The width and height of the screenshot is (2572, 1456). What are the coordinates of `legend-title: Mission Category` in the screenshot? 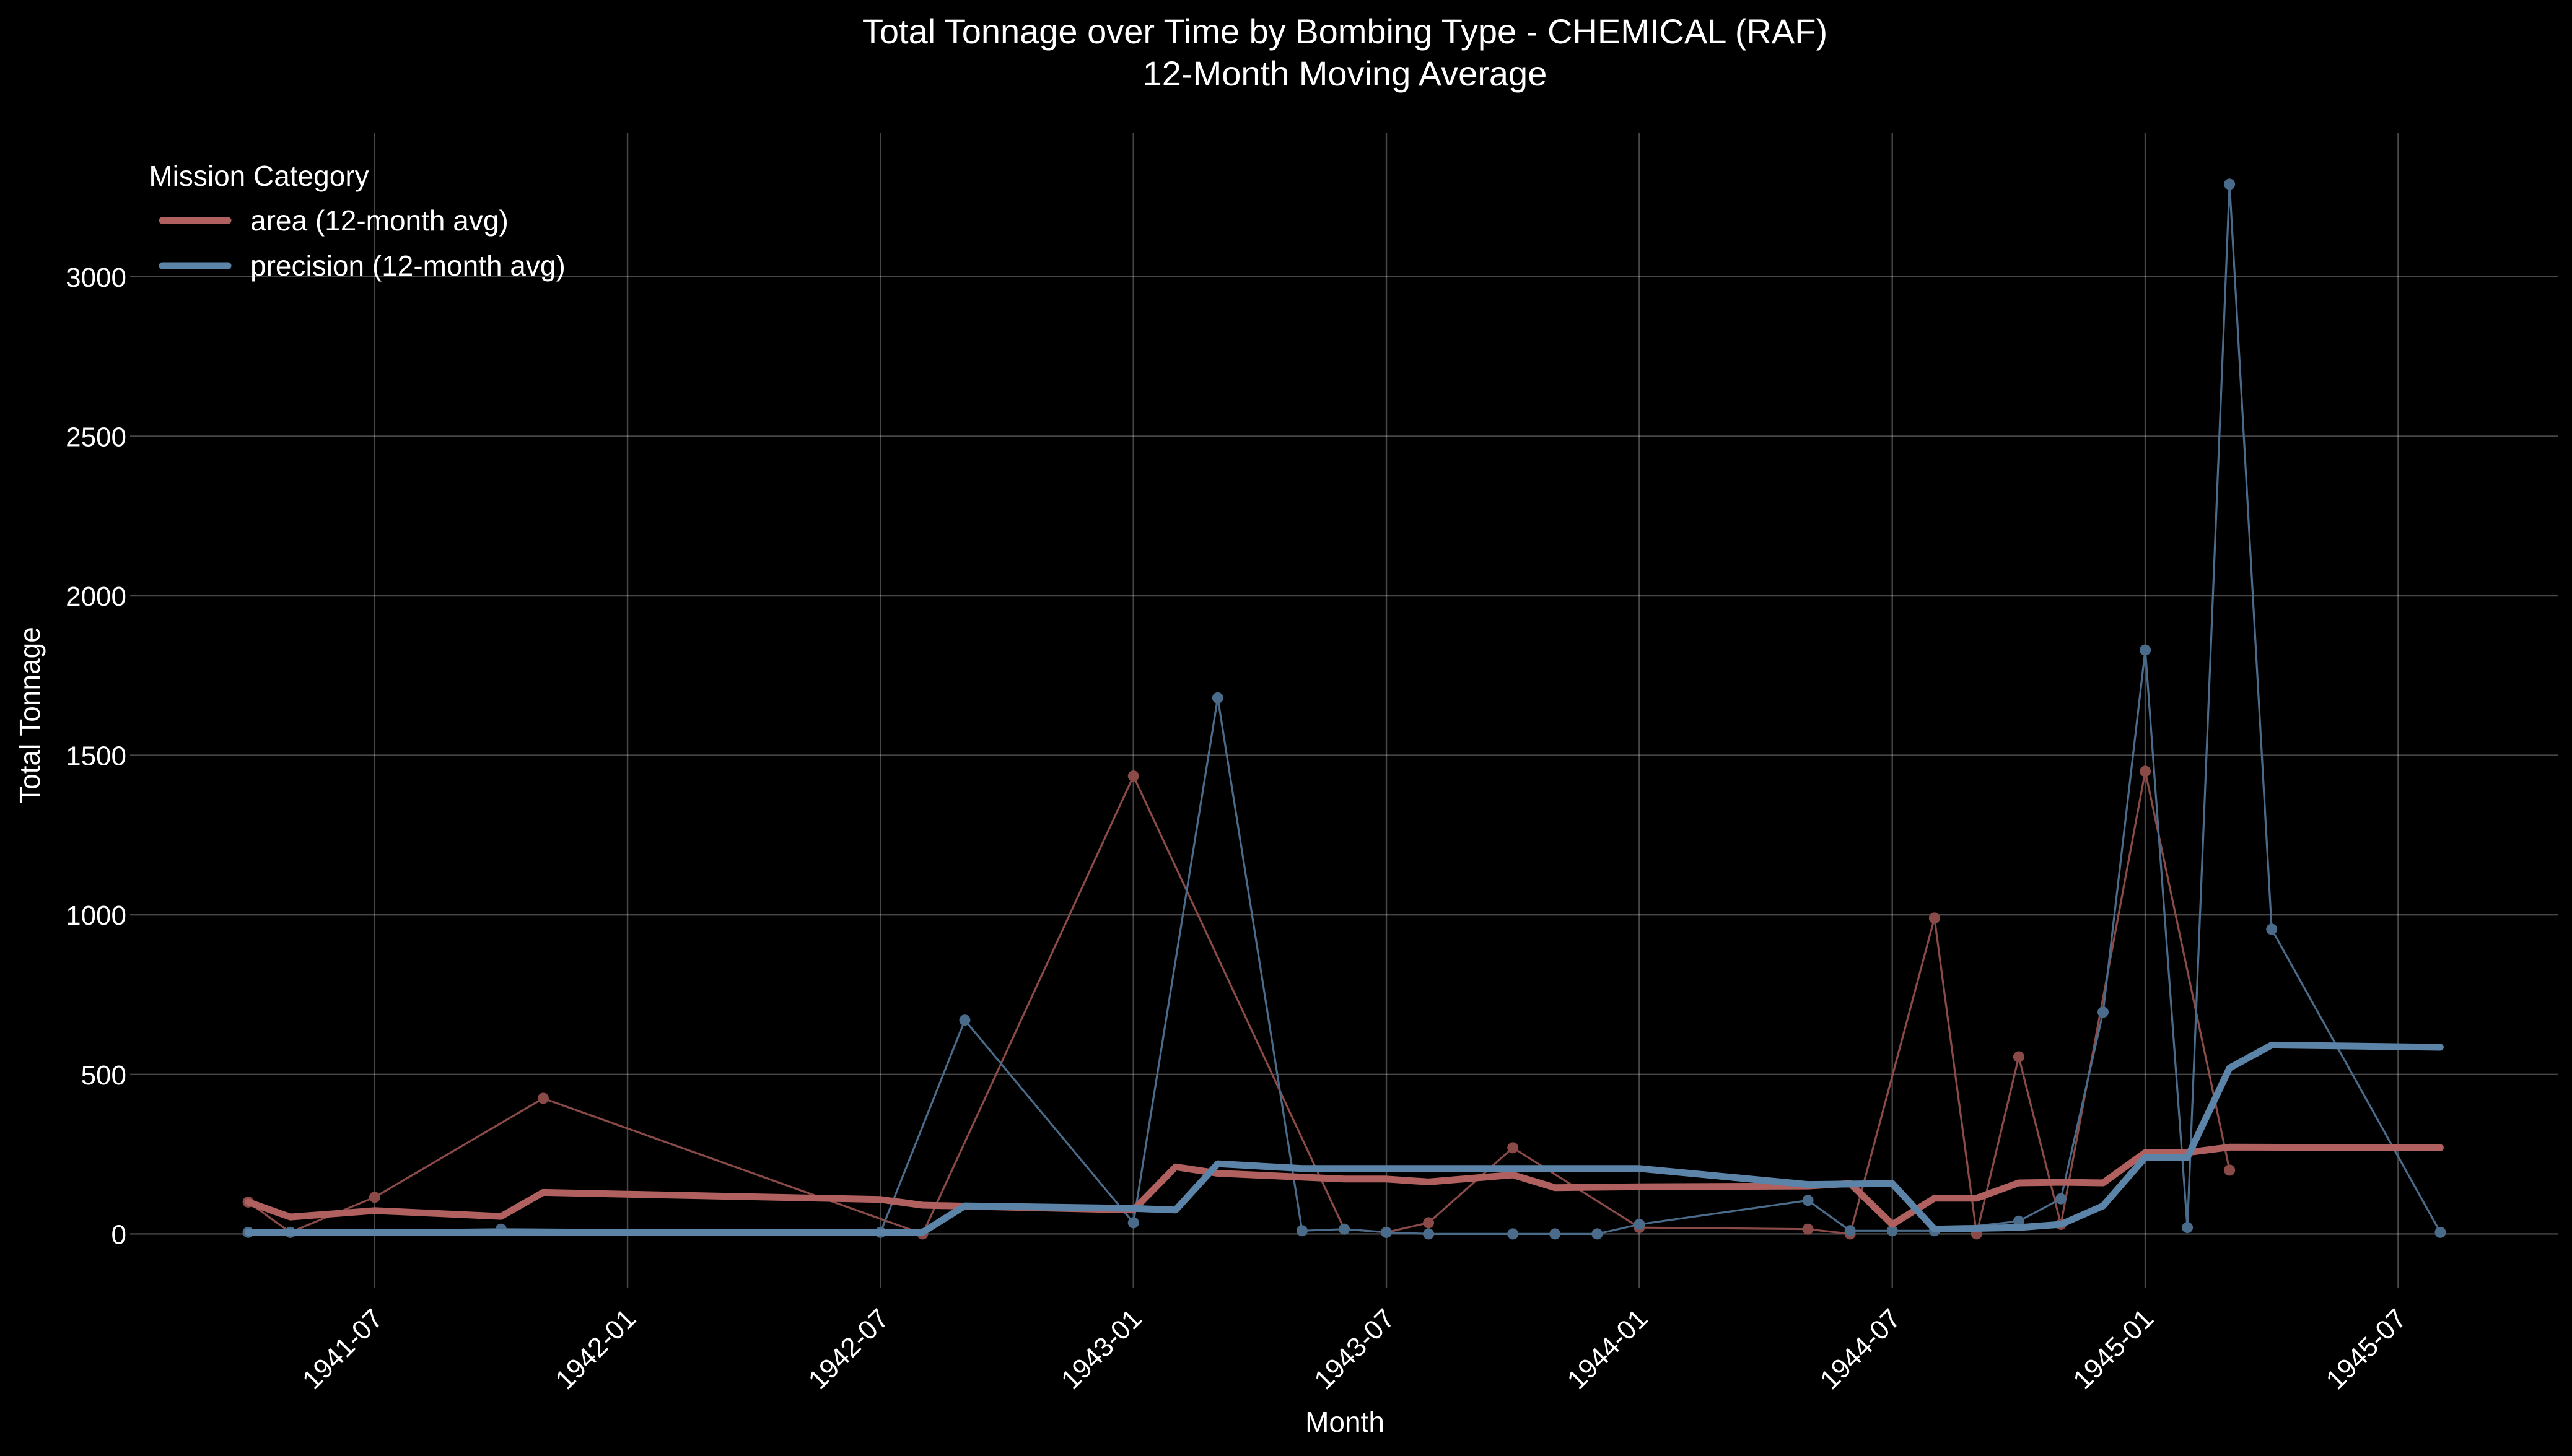 It's located at (259, 176).